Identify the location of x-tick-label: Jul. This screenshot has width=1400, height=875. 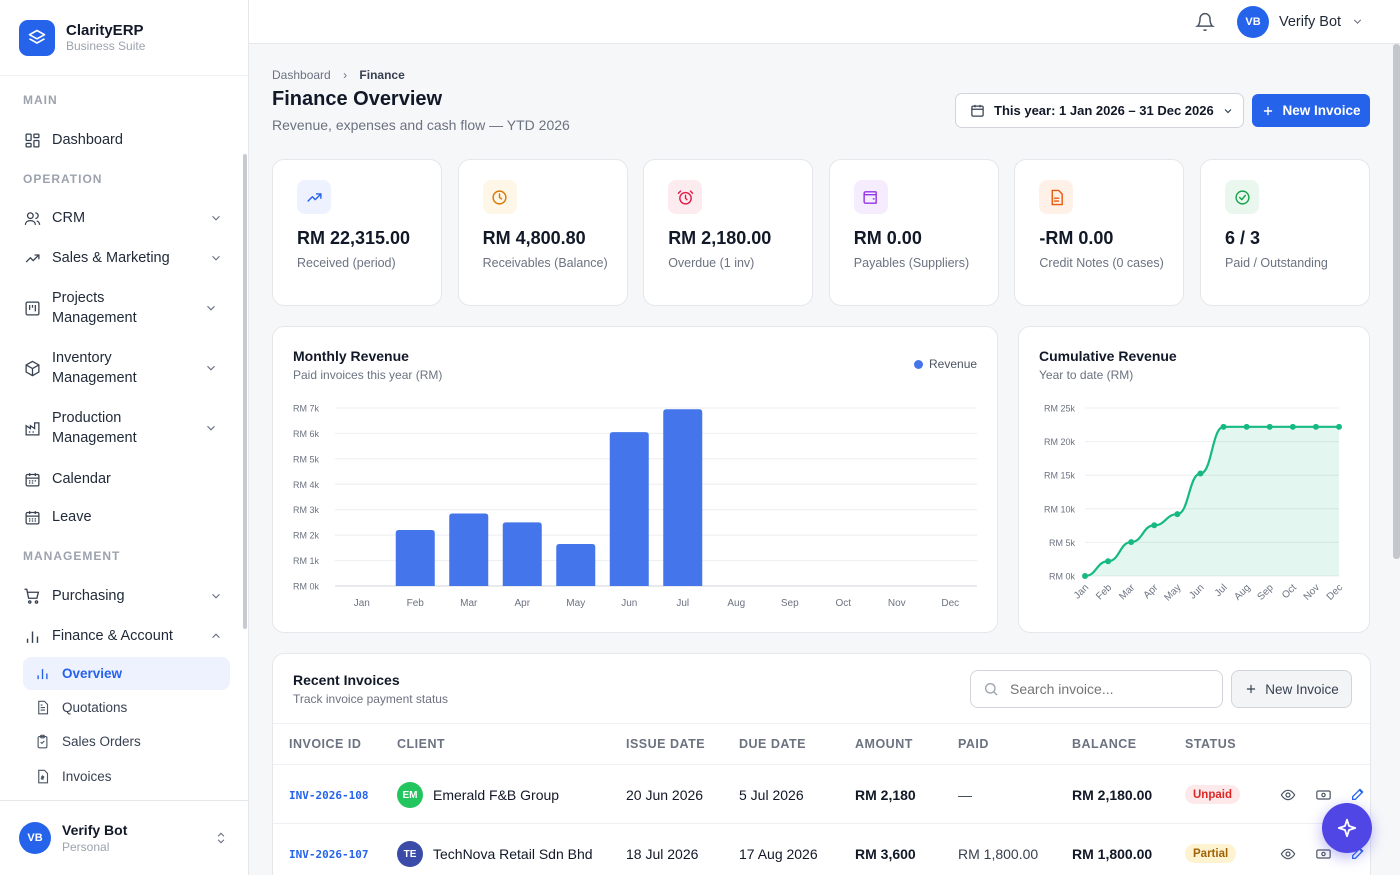
(682, 603).